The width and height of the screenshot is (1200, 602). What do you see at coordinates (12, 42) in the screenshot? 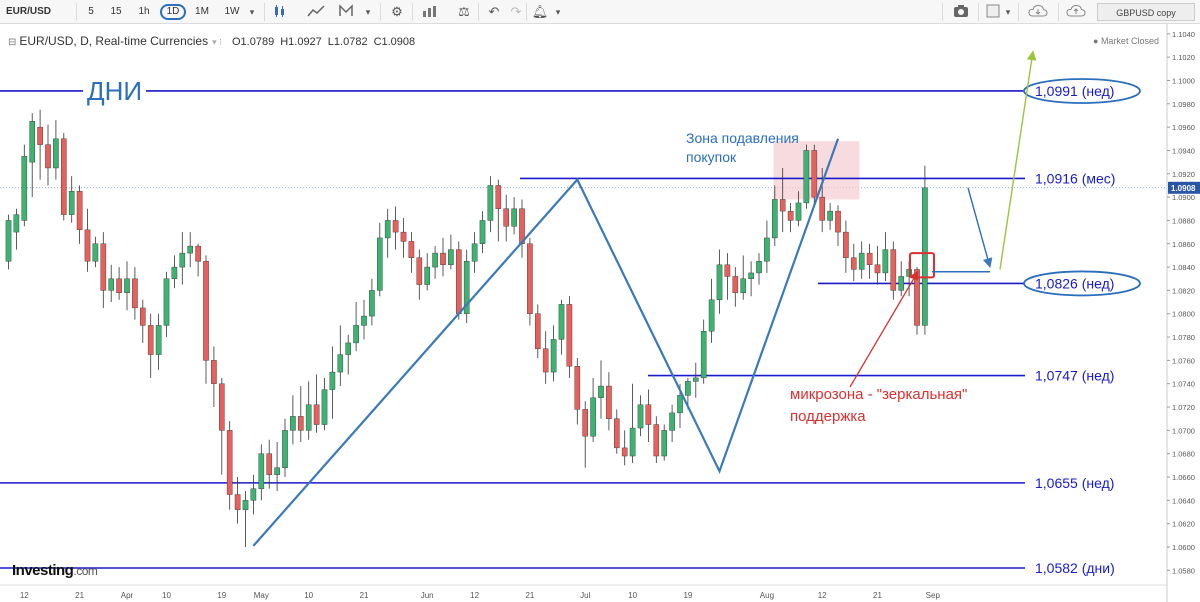
I see `collapse-icon: ⊟` at bounding box center [12, 42].